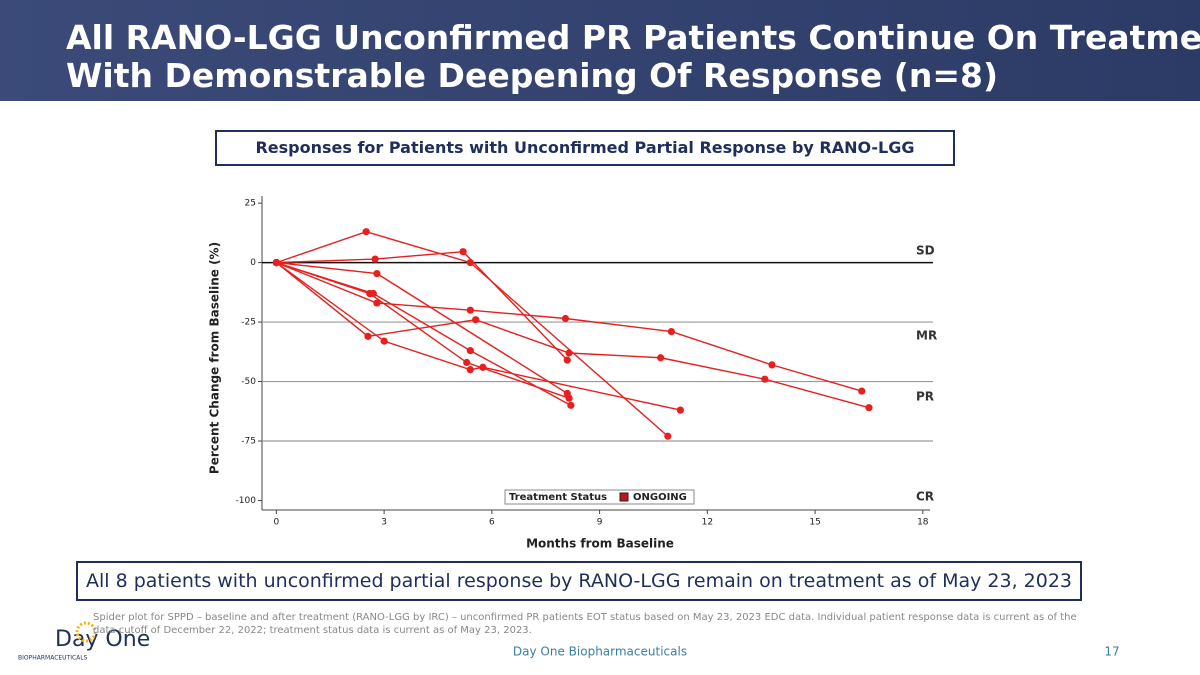  I want to click on y-axis-label: Percent Change from Baseline (%), so click(215, 358).